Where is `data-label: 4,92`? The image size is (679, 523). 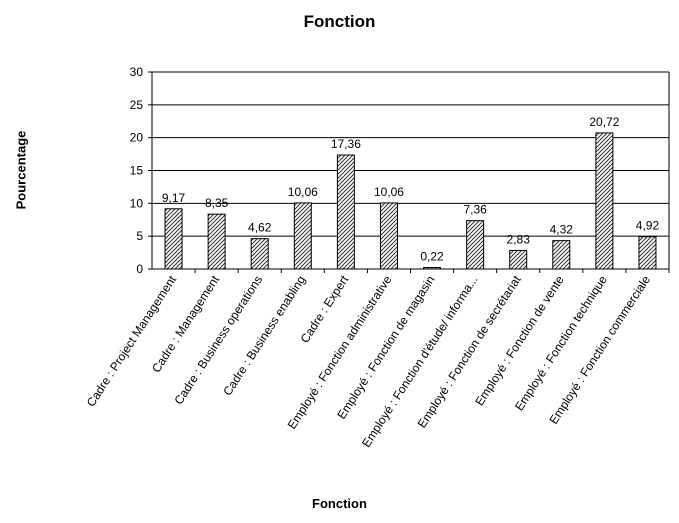 data-label: 4,92 is located at coordinates (648, 226).